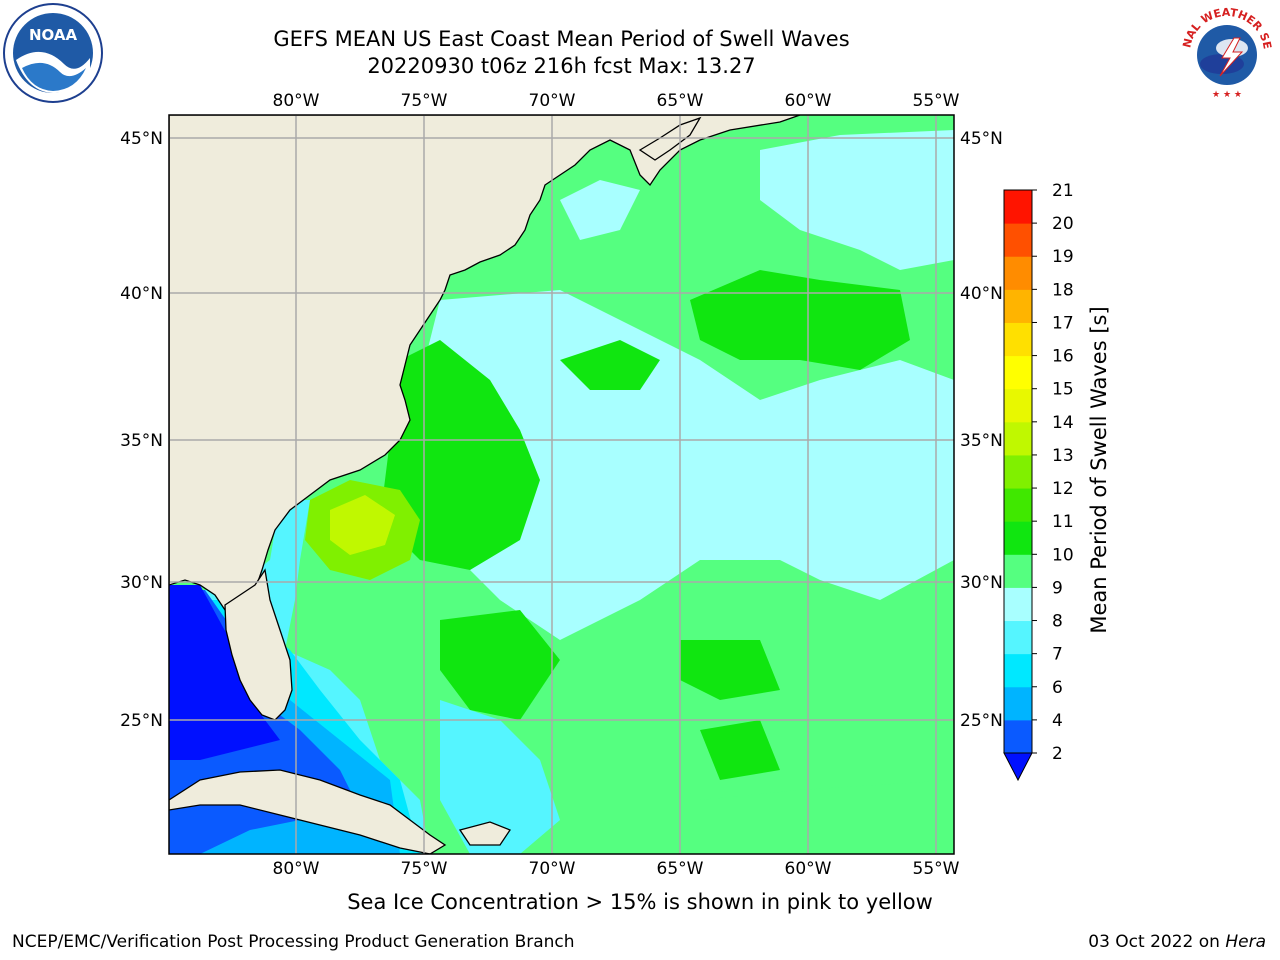 Image resolution: width=1280 pixels, height=960 pixels. What do you see at coordinates (1063, 489) in the screenshot?
I see `colorbar-tick-label: 12` at bounding box center [1063, 489].